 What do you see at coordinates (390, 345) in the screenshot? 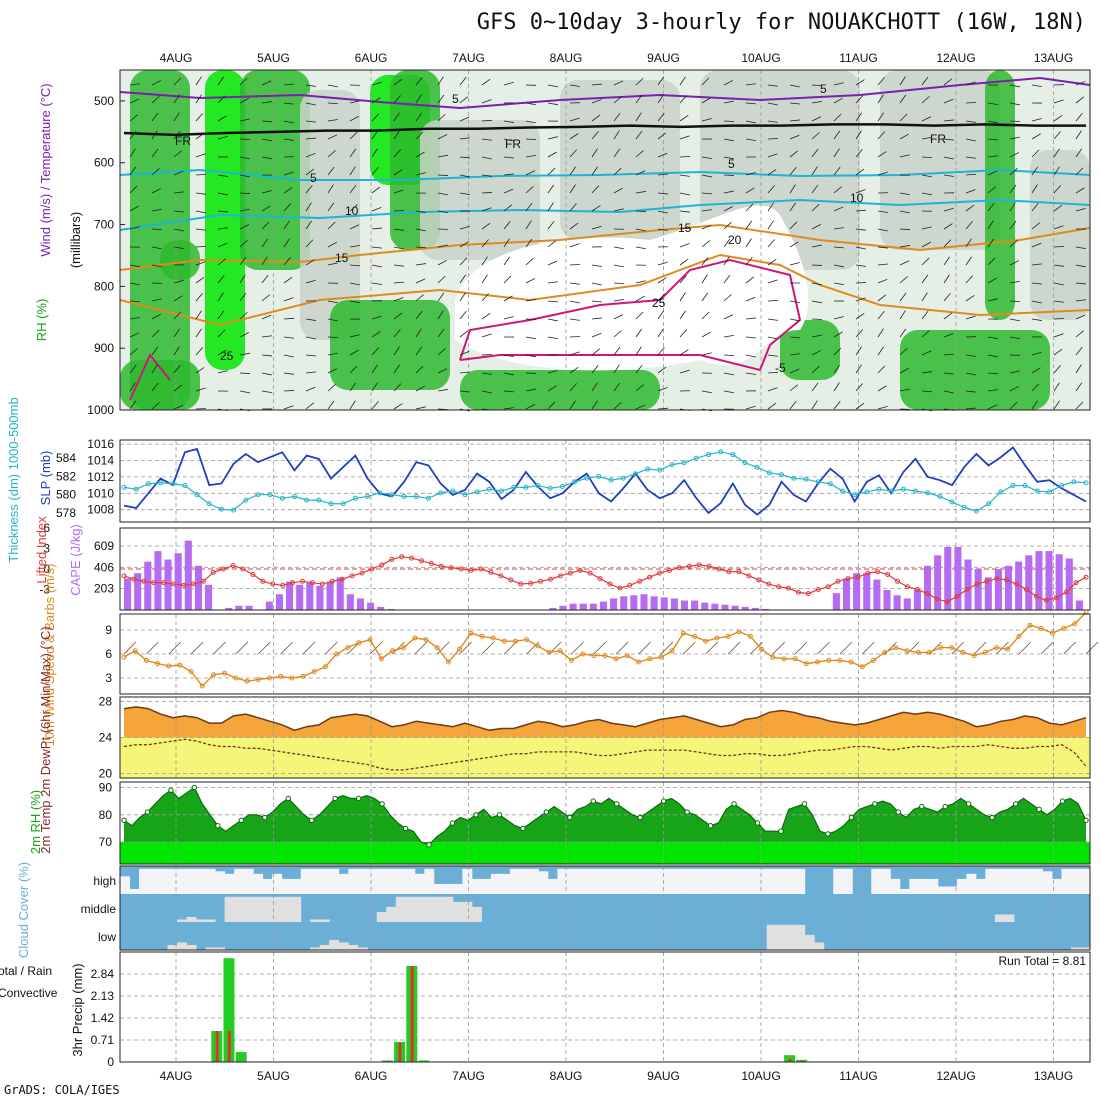
I see `rh-region` at bounding box center [390, 345].